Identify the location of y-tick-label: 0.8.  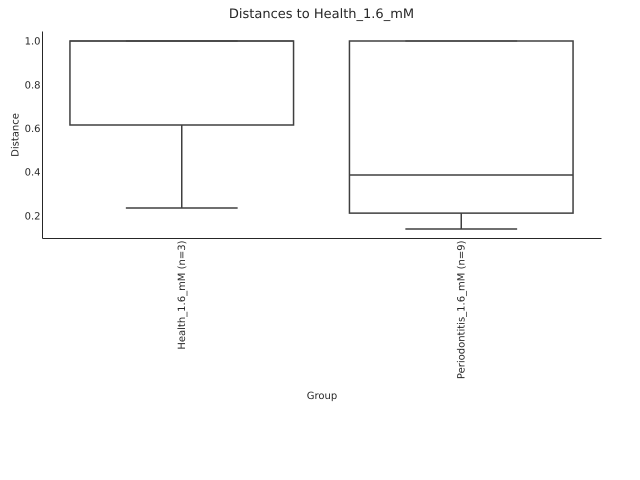
(32, 86).